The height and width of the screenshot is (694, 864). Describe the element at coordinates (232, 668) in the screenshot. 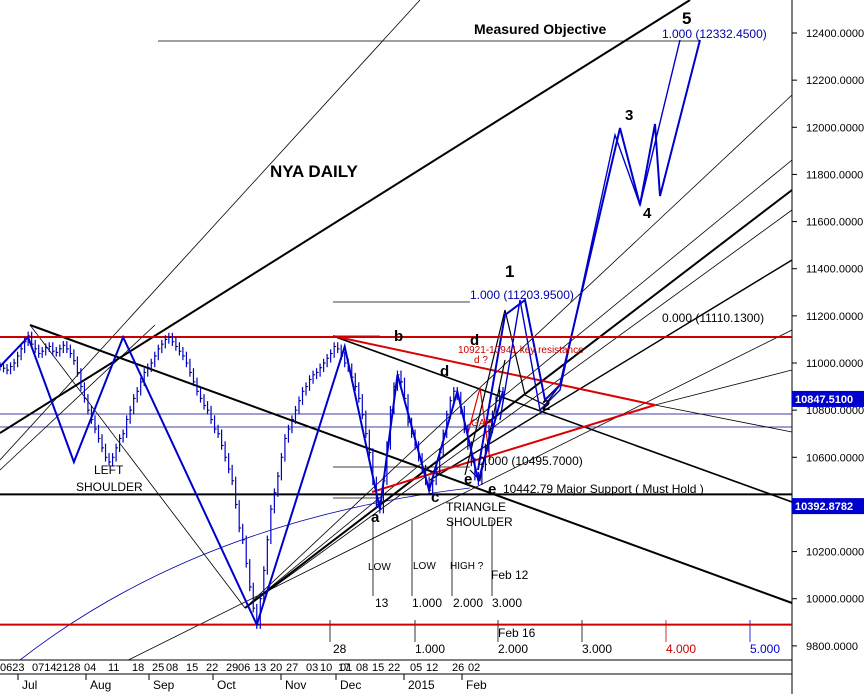

I see `x-date-label: 29` at that location.